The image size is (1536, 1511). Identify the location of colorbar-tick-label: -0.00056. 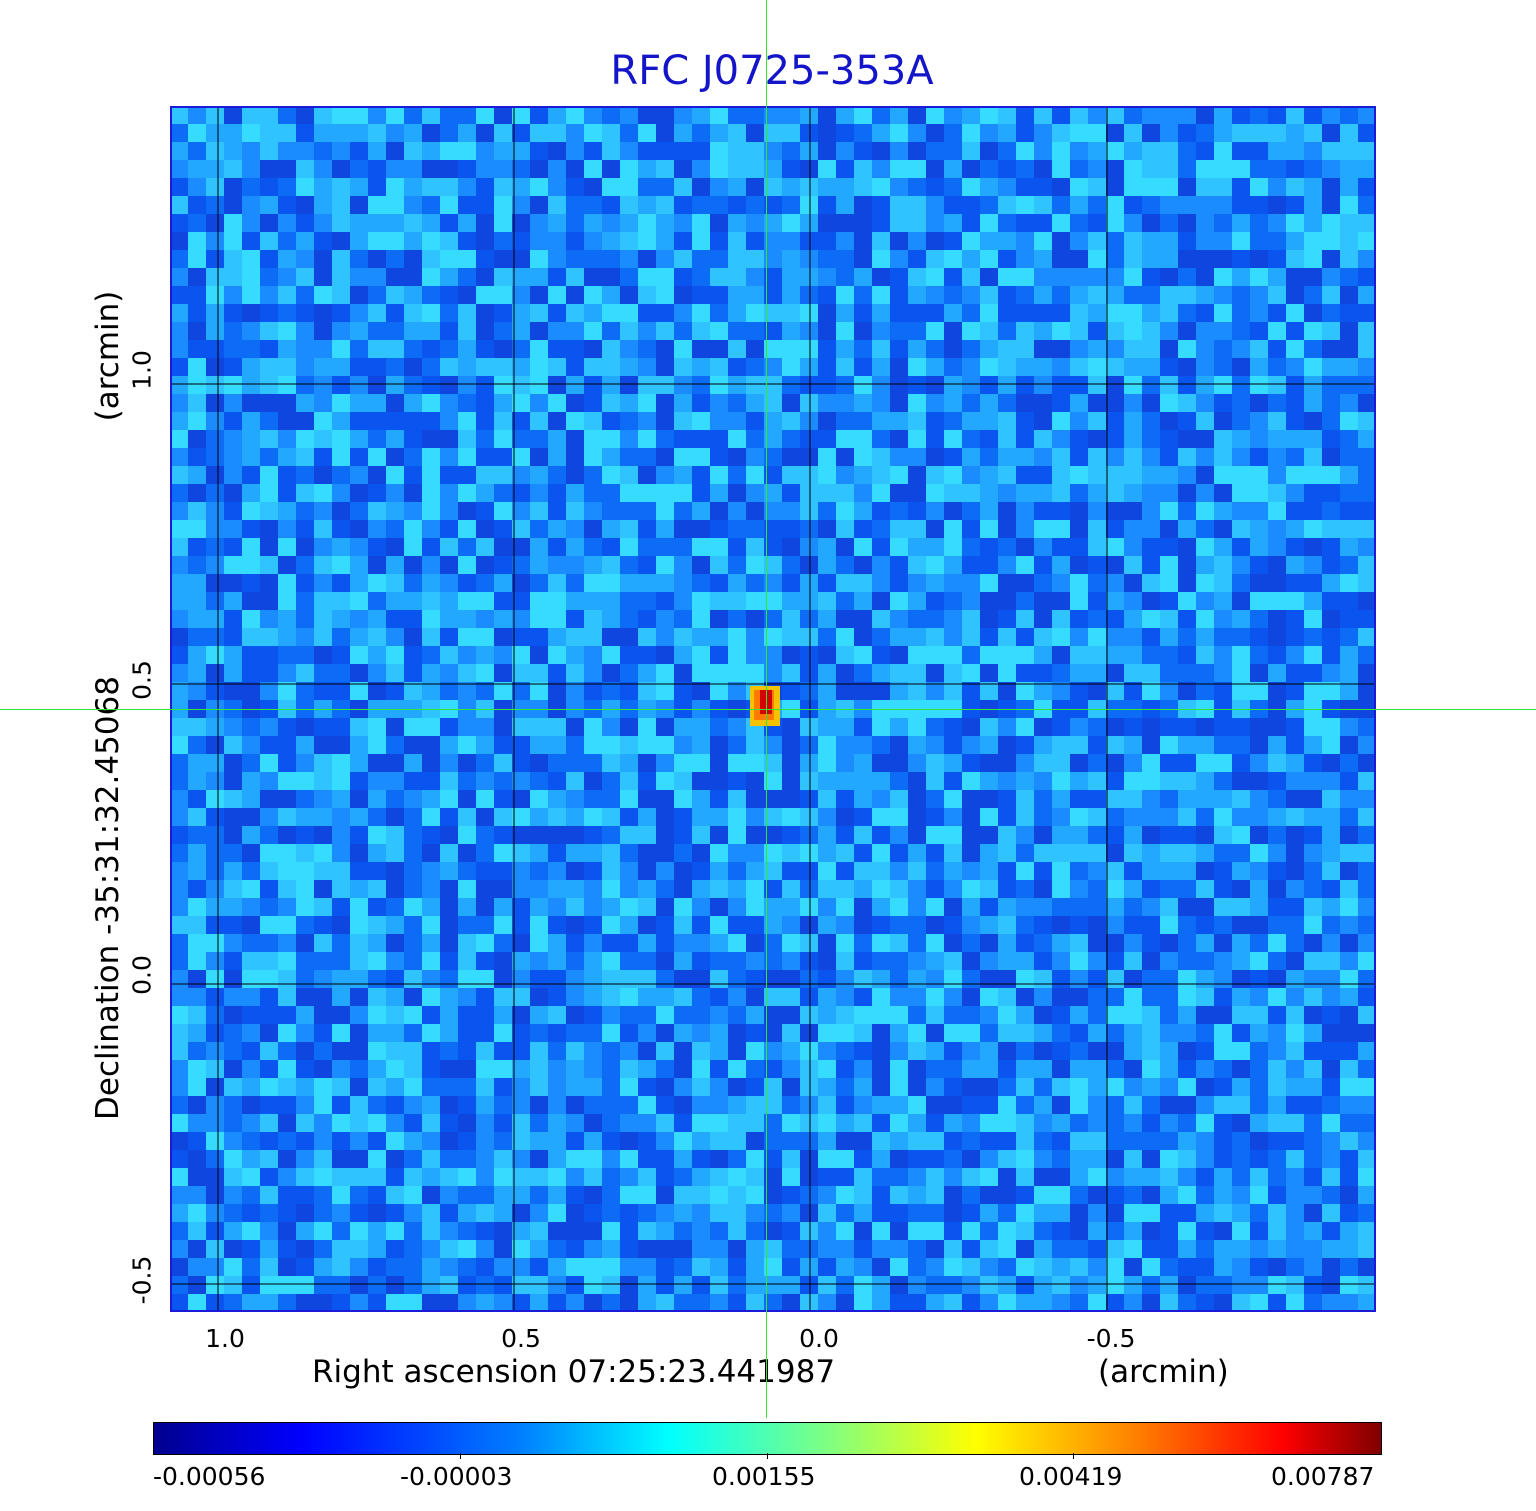
(209, 1476).